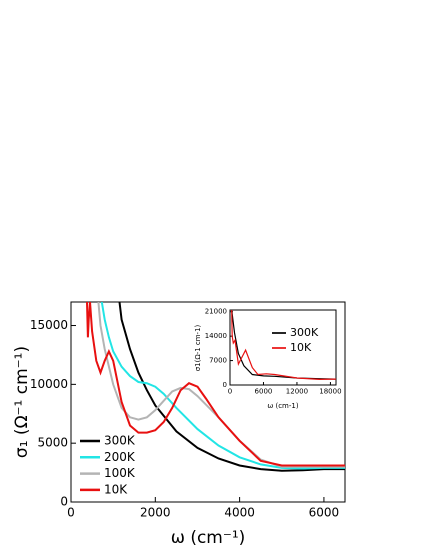 The width and height of the screenshot is (425, 550). I want to click on x-tick-label: 2000, so click(155, 512).